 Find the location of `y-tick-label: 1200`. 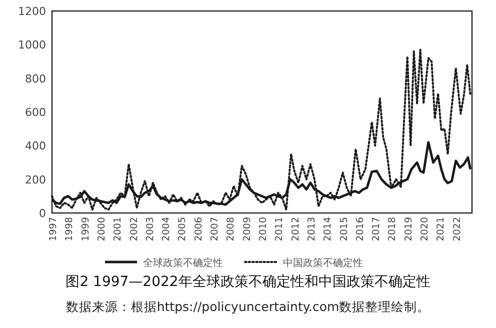

y-tick-label: 1200 is located at coordinates (32, 11).